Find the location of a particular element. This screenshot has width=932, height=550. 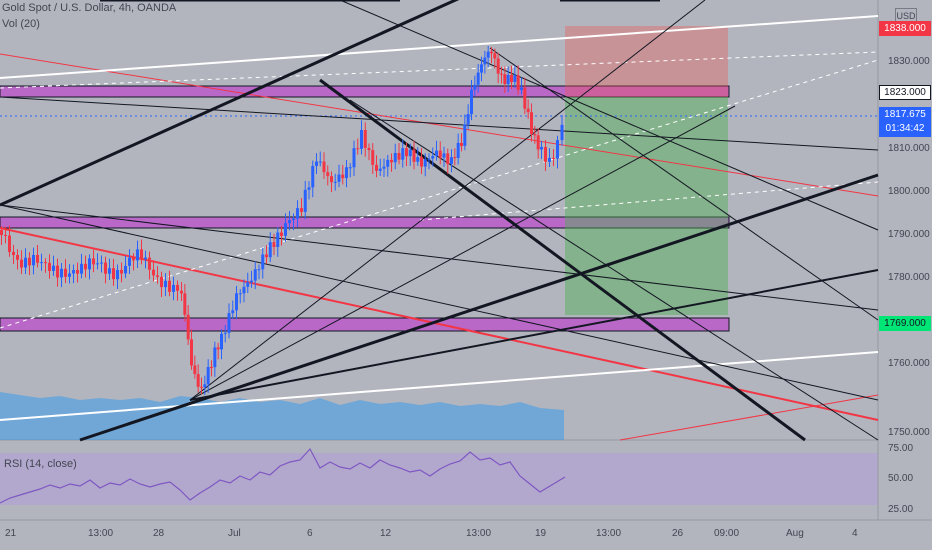

white-trendline-bottom is located at coordinates (439, 386).